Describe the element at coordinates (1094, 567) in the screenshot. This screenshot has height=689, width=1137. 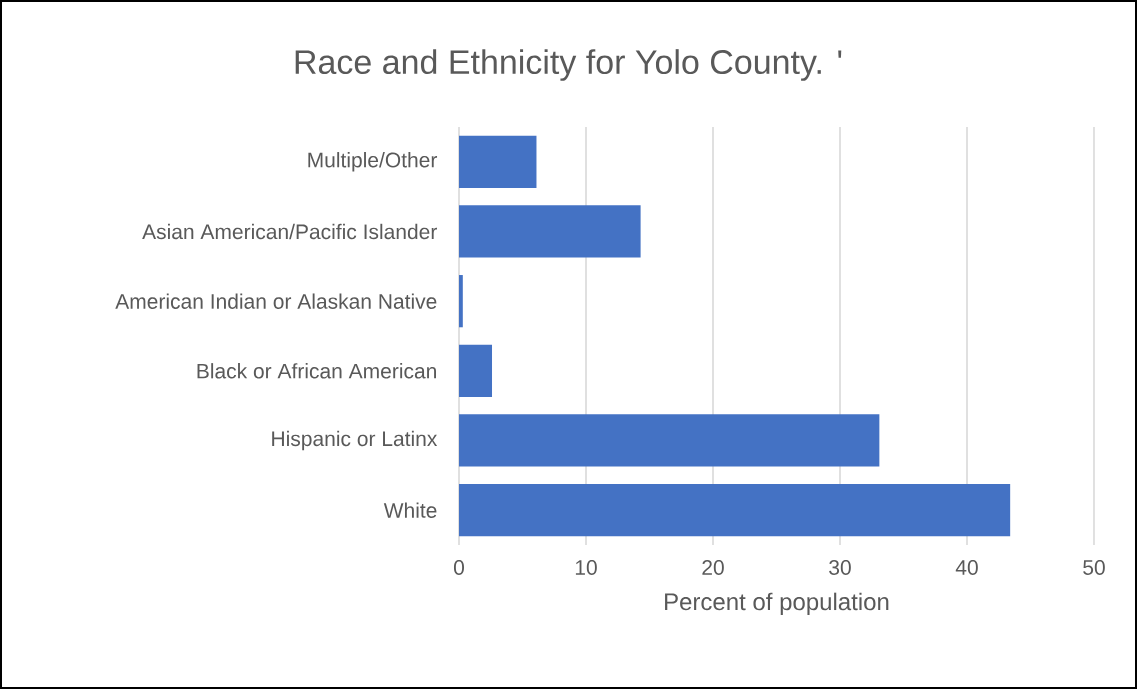
I see `x-tick-label: 50` at that location.